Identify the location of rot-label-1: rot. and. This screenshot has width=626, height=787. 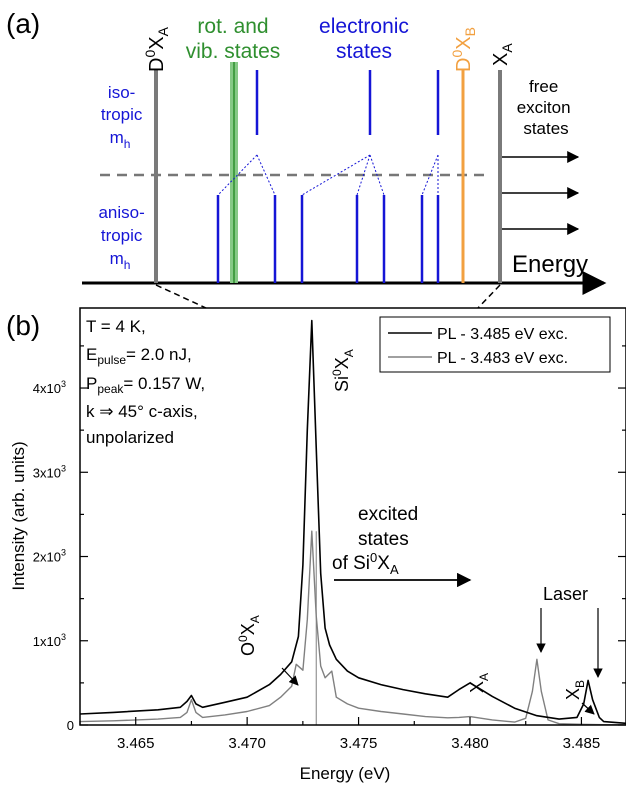
(232, 26).